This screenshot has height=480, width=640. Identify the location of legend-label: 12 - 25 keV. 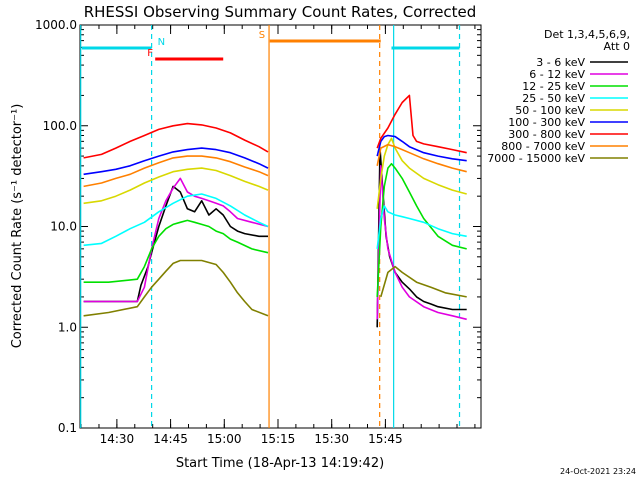
(553, 86).